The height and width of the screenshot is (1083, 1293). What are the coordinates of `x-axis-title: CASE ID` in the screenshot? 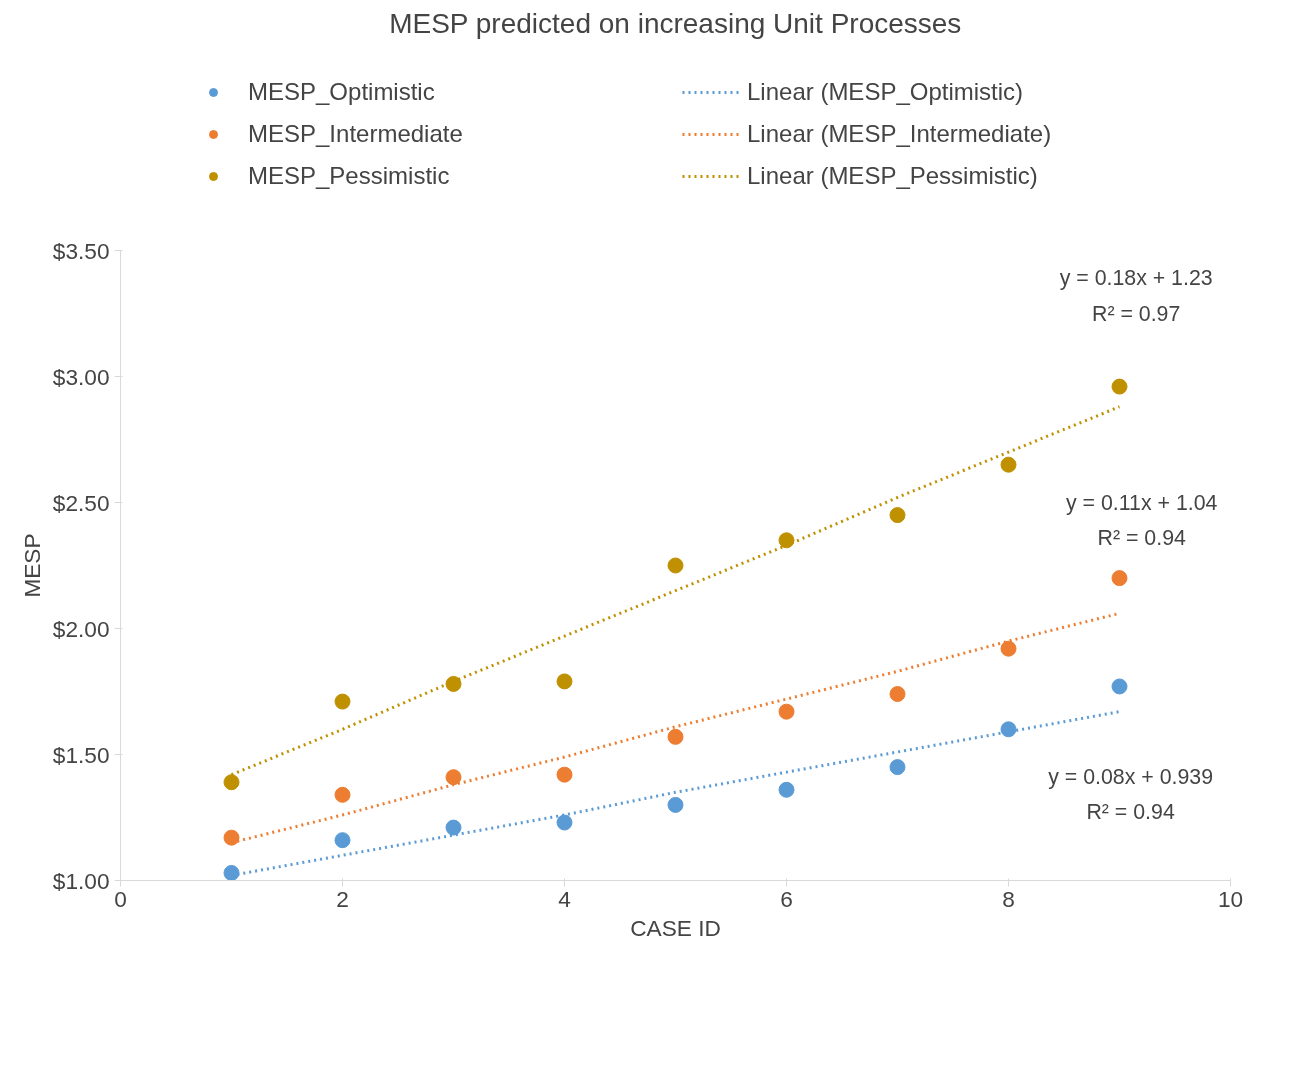 It's located at (675, 927).